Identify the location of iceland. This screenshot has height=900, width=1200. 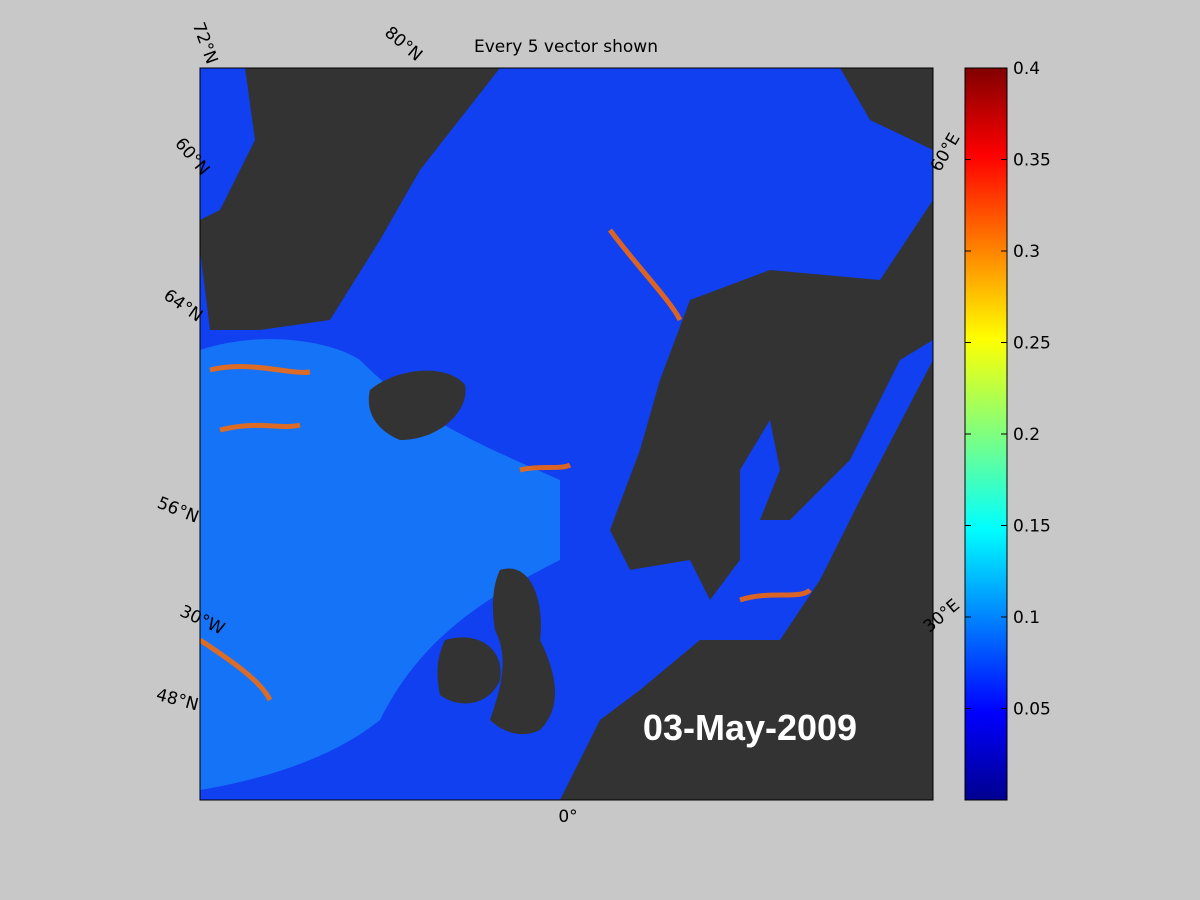
(417, 405).